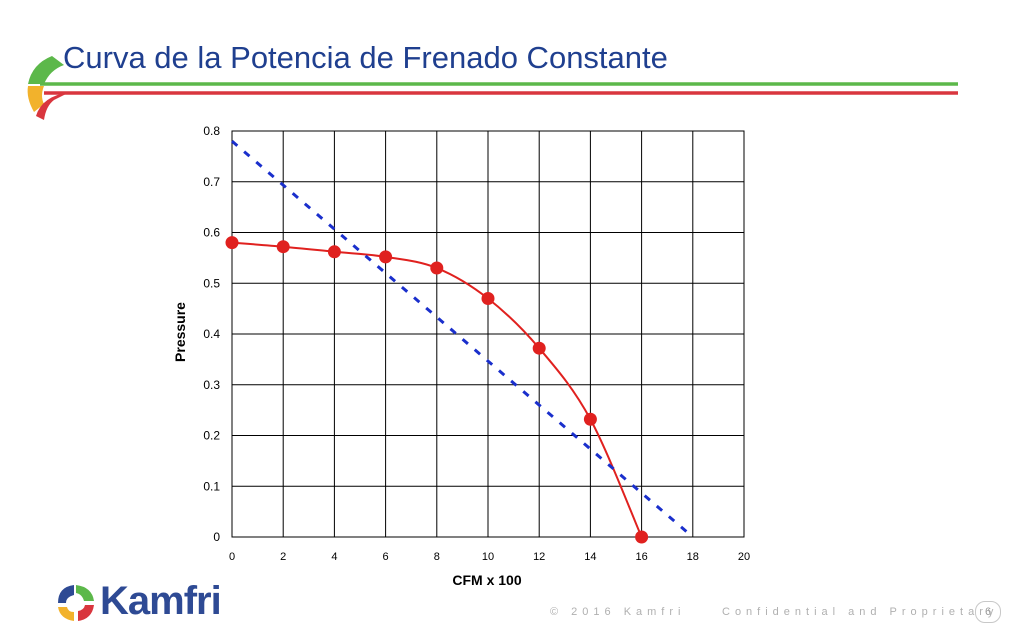 The width and height of the screenshot is (1024, 640). I want to click on y-tick-label: 0.7, so click(211, 182).